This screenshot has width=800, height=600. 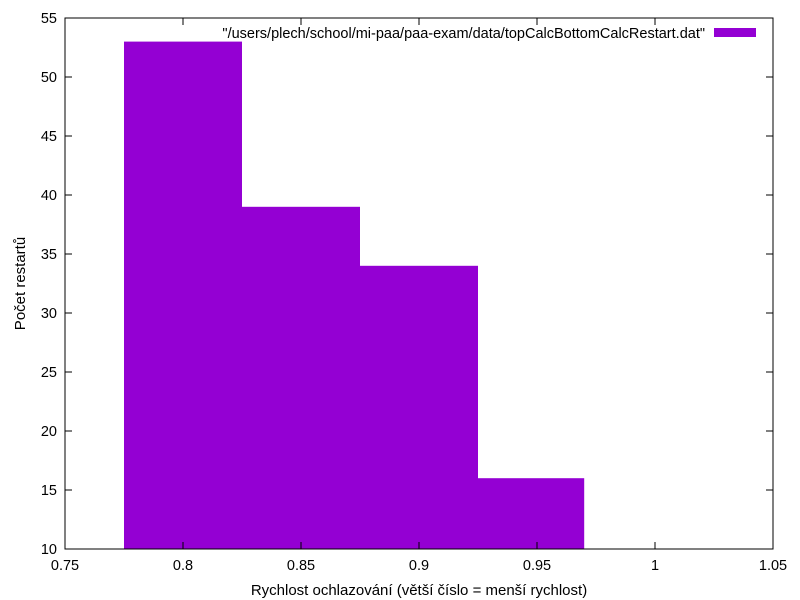 I want to click on x-tick-label: 1, so click(x=655, y=566).